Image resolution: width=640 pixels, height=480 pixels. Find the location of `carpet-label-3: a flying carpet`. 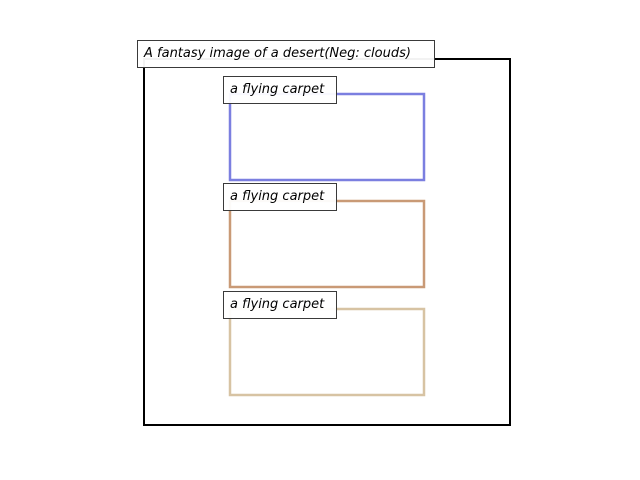

carpet-label-3: a flying carpet is located at coordinates (280, 305).